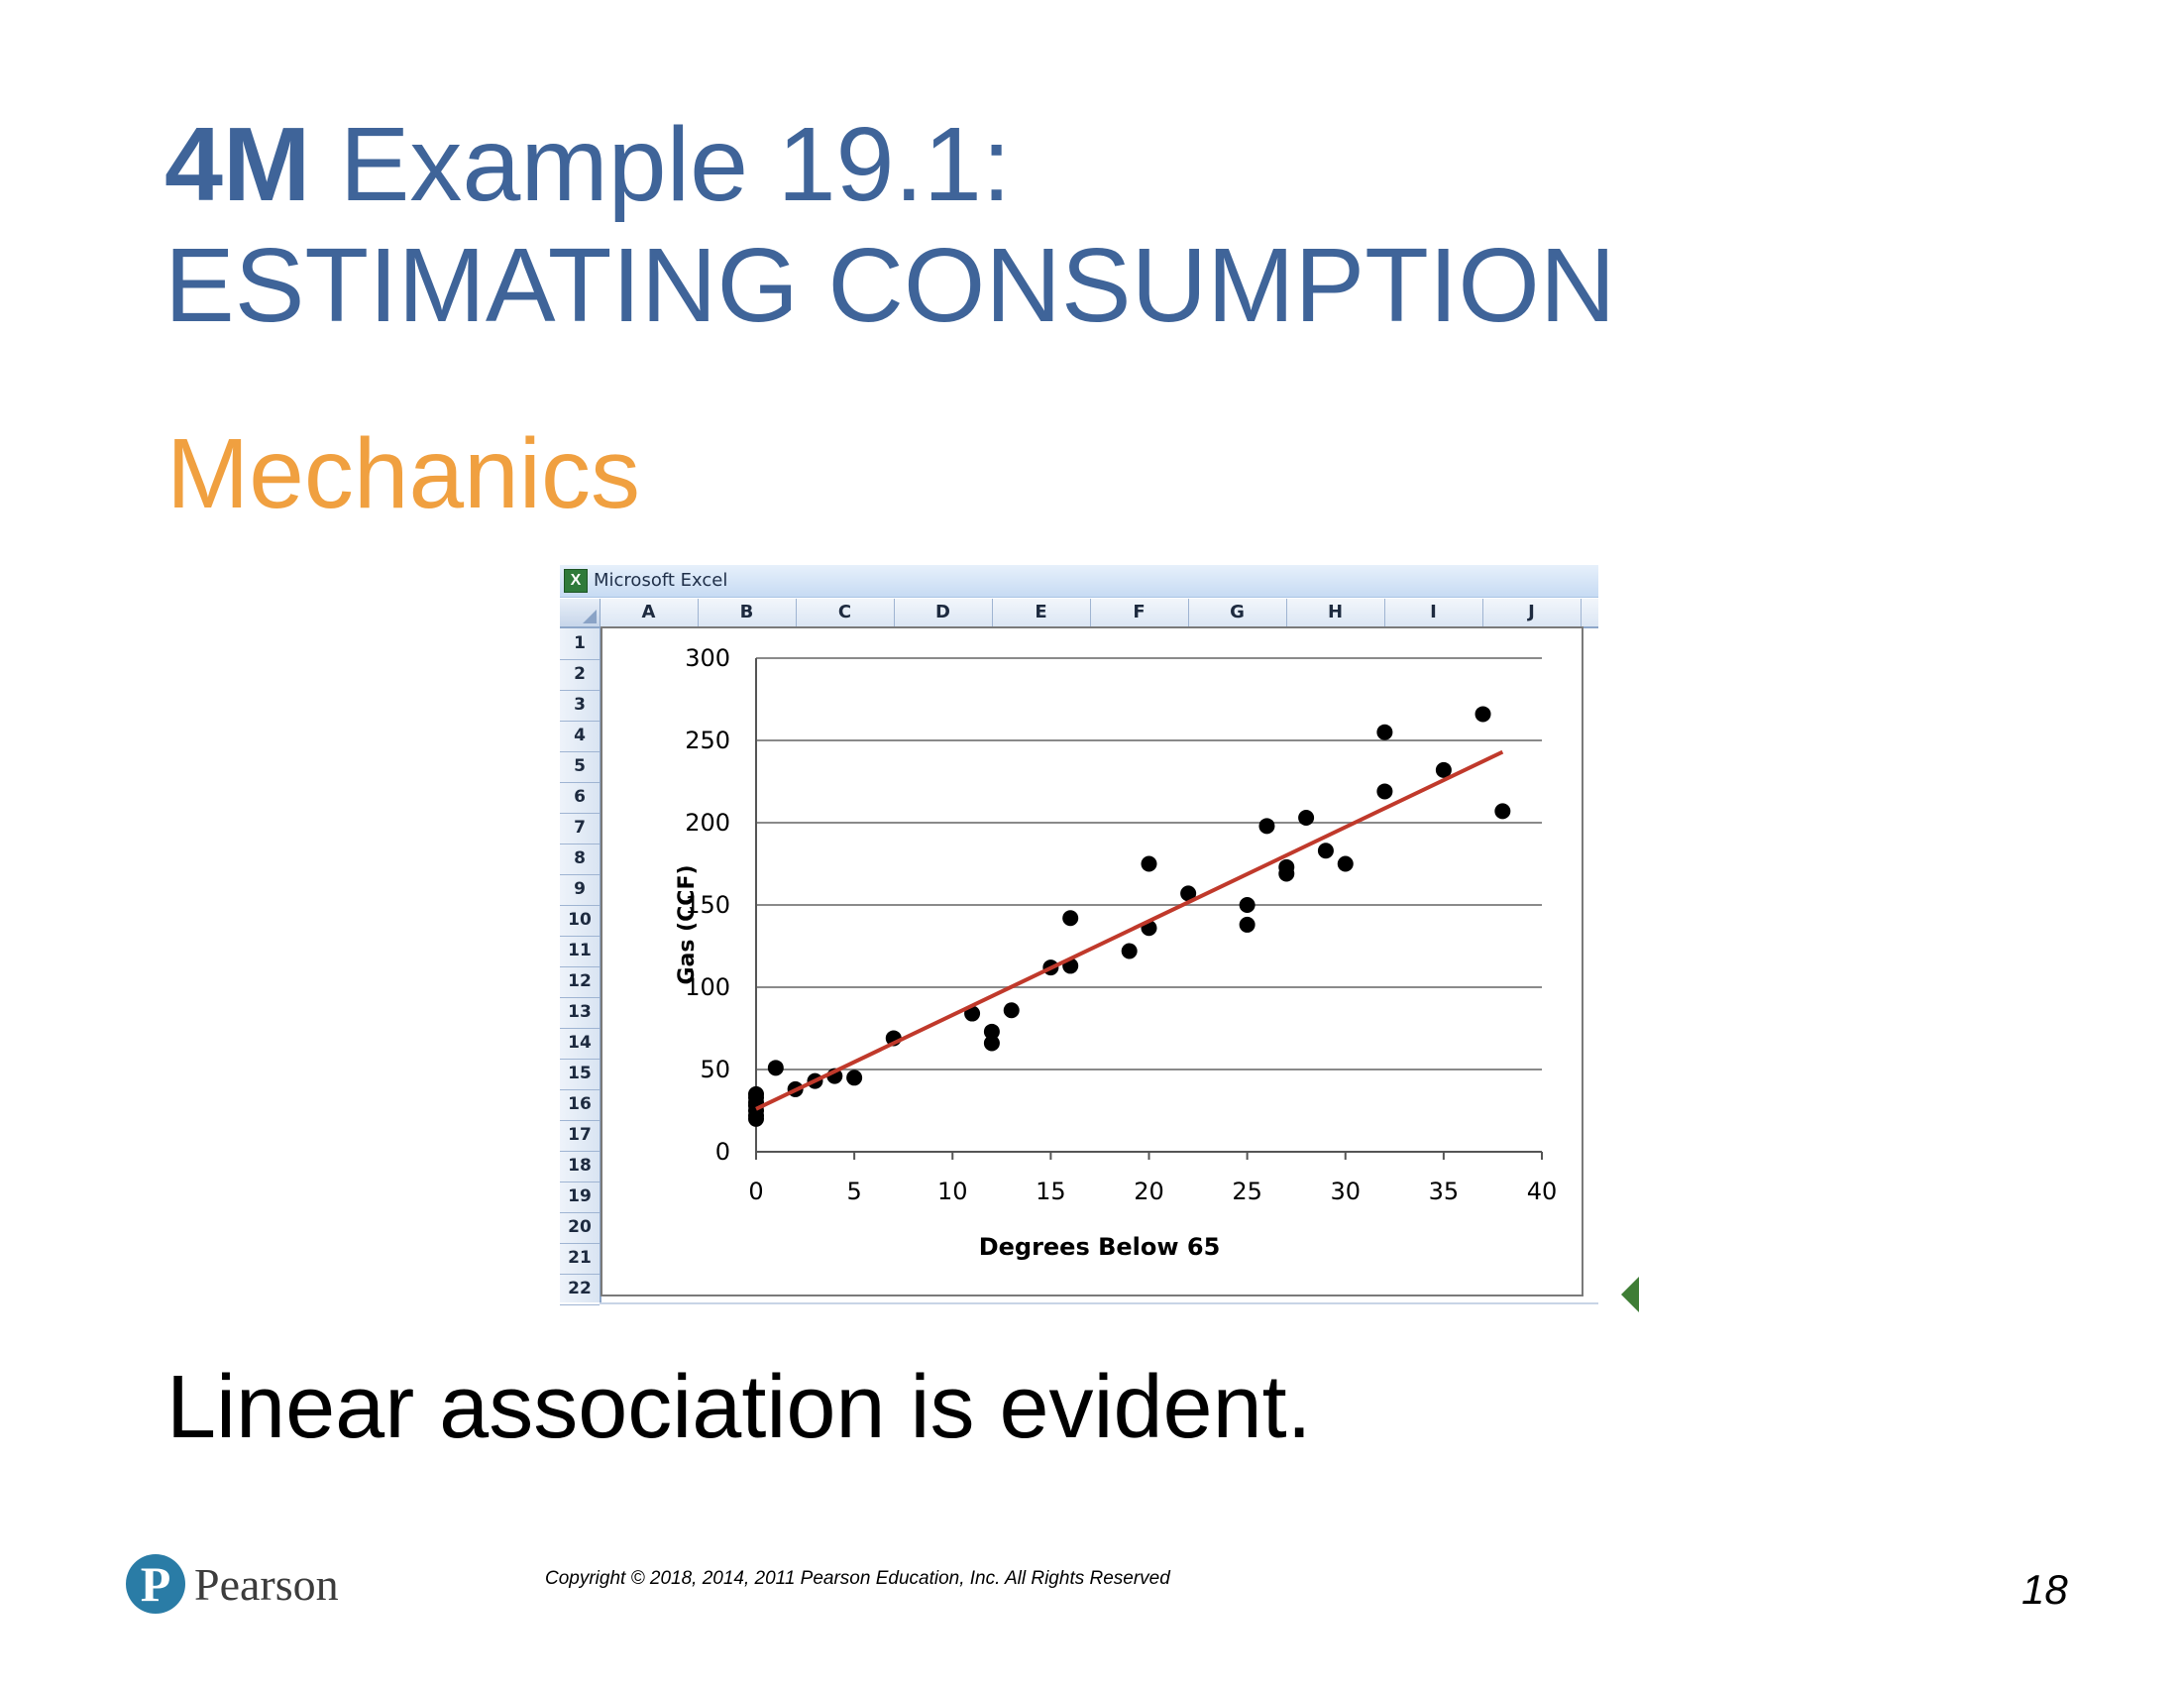  Describe the element at coordinates (237, 164) in the screenshot. I see `slide-title-bold: 4M` at that location.